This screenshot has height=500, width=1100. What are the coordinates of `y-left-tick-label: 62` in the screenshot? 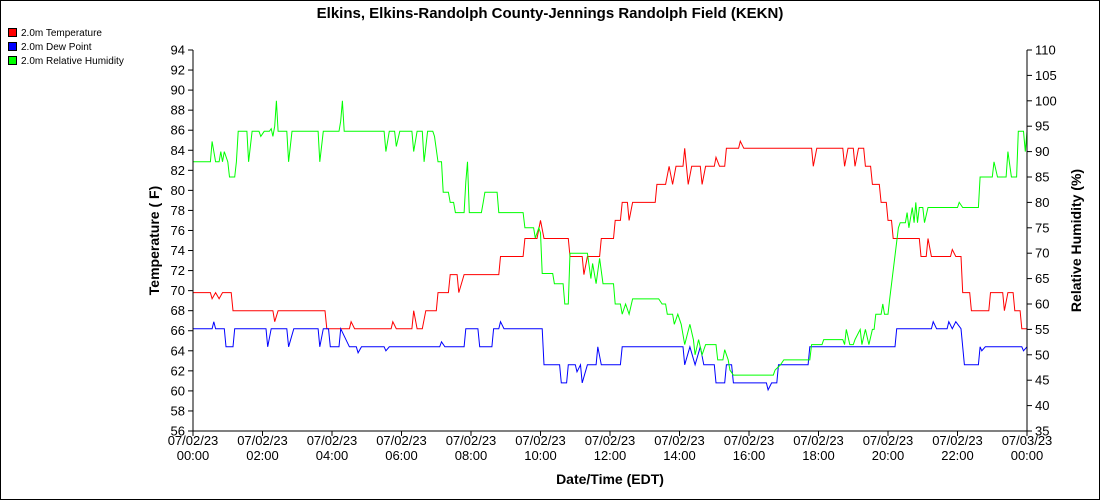 It's located at (178, 370).